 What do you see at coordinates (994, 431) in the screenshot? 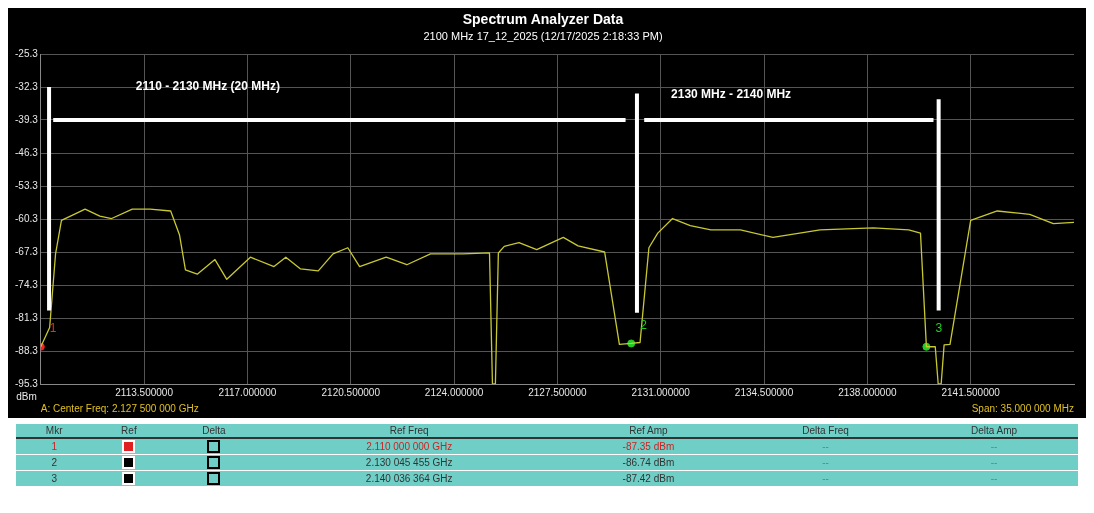
I see `text: Delta Amp` at bounding box center [994, 431].